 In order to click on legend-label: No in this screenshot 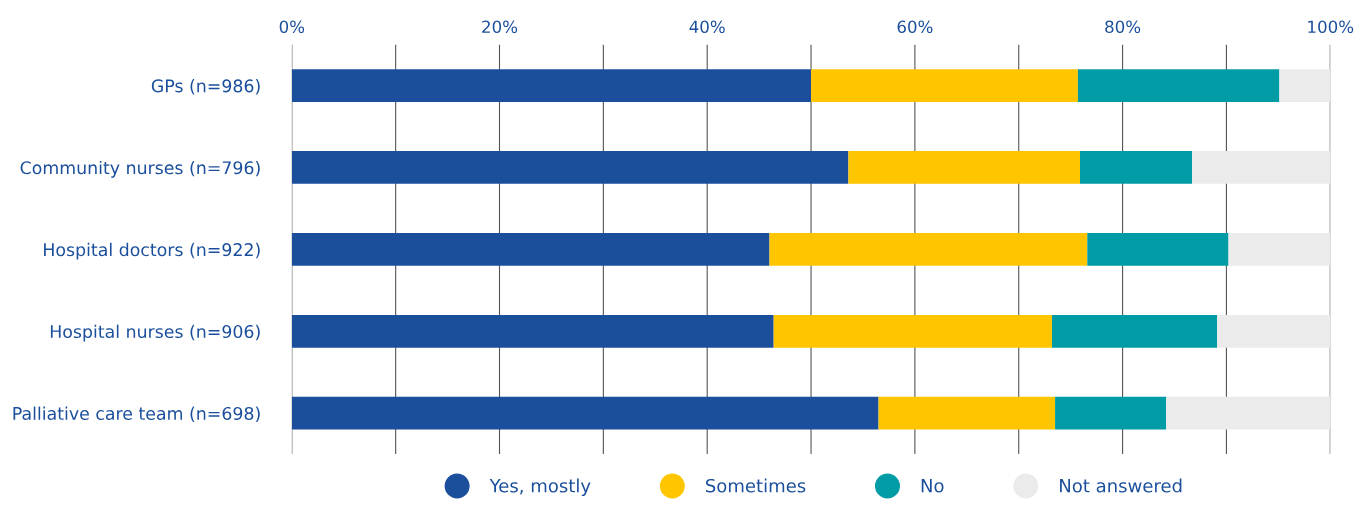, I will do `click(932, 486)`.